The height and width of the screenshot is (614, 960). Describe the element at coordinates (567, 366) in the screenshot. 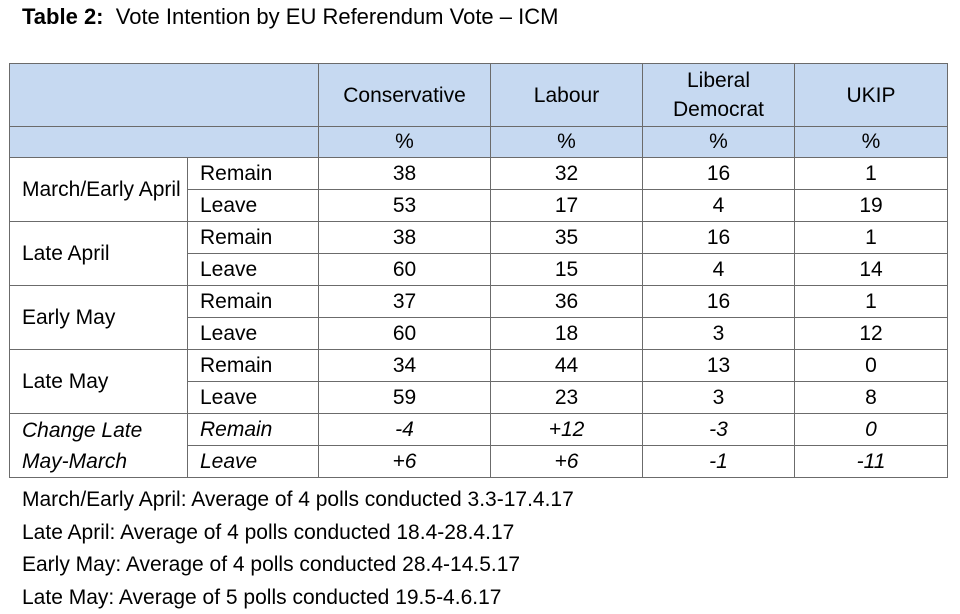

I see `value-cell: 44` at that location.